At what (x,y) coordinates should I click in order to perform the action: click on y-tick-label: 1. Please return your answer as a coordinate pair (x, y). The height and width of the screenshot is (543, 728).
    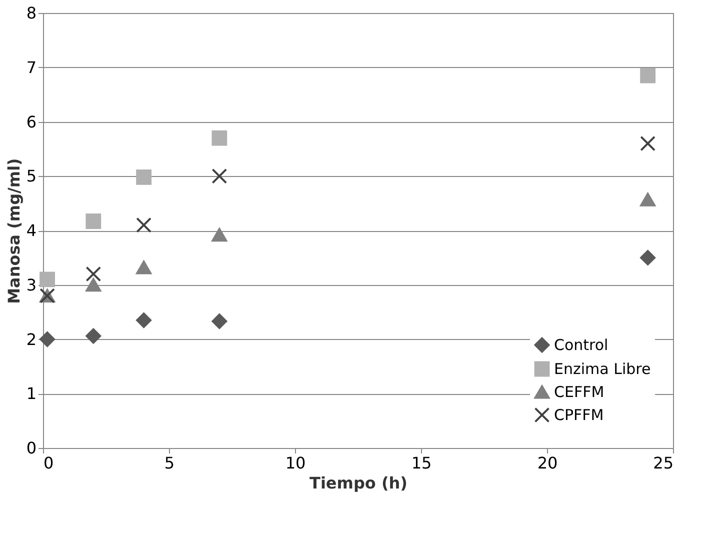
    Looking at the image, I should click on (31, 394).